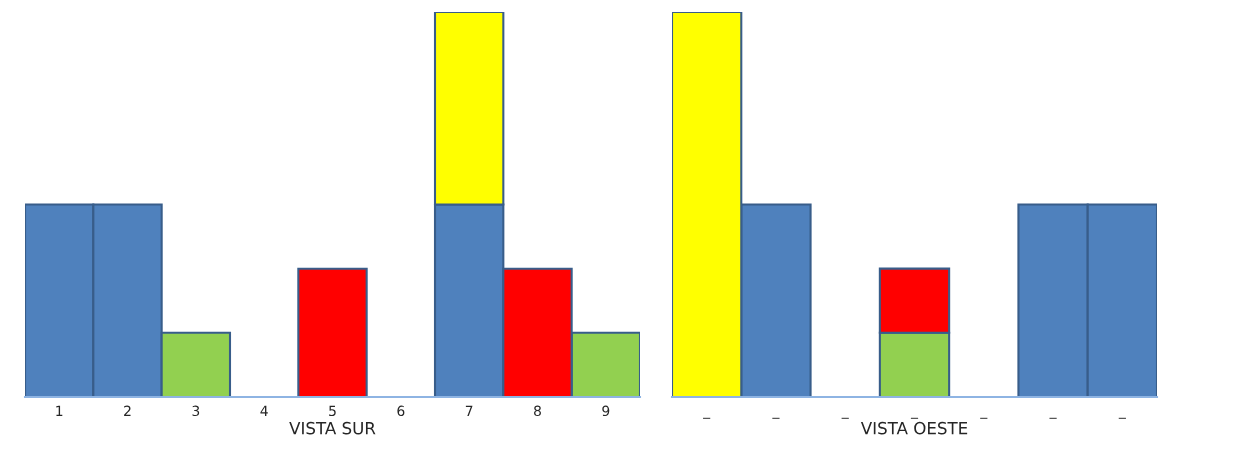 Image resolution: width=1237 pixels, height=454 pixels. Describe the element at coordinates (196, 411) in the screenshot. I see `x-tick-label: 3` at that location.